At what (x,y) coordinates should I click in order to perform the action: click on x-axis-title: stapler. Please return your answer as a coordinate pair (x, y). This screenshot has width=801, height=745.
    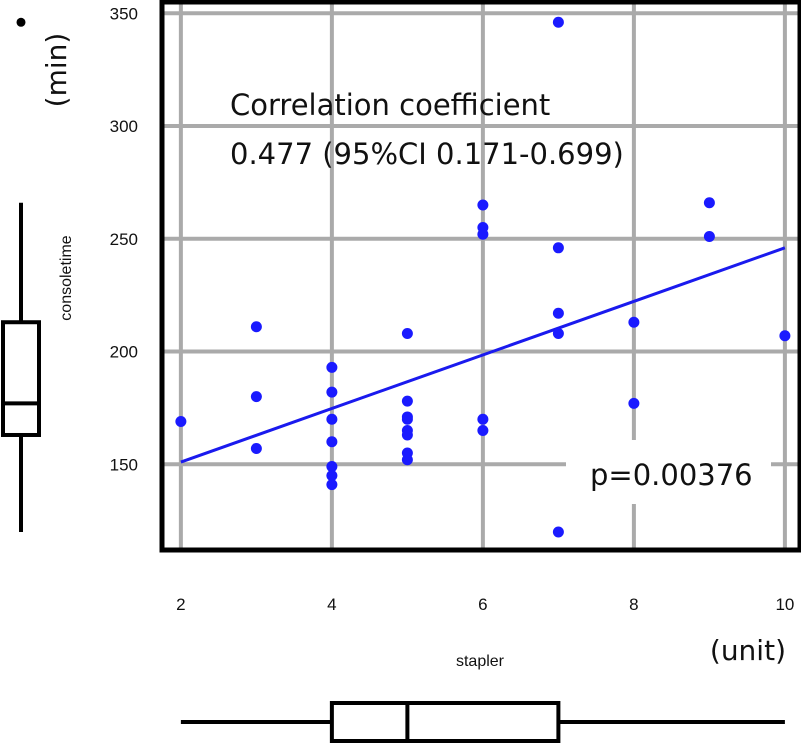
    Looking at the image, I should click on (480, 661).